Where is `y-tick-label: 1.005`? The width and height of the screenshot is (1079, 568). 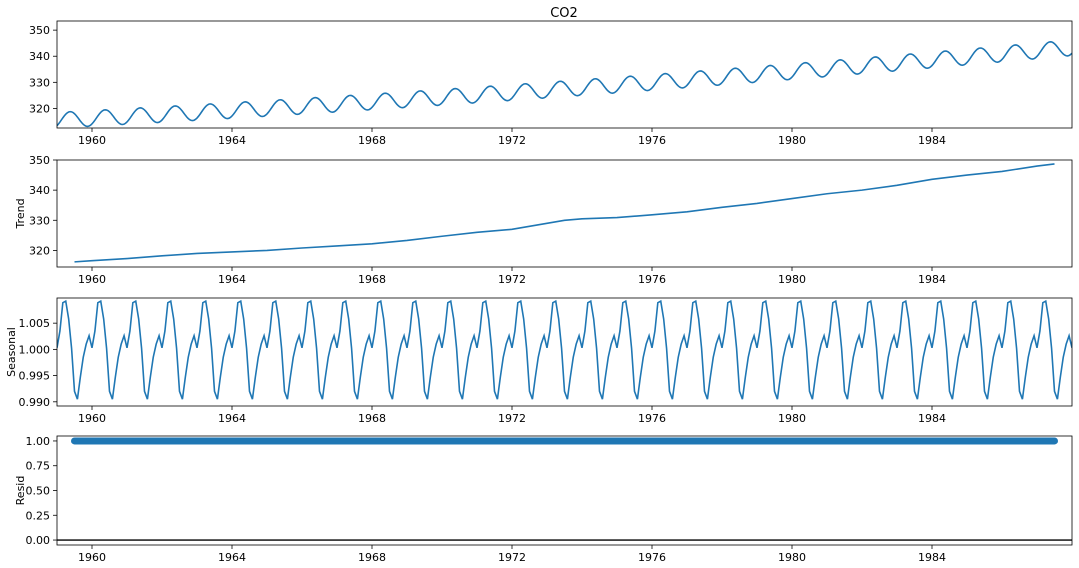 y-tick-label: 1.005 is located at coordinates (35, 323).